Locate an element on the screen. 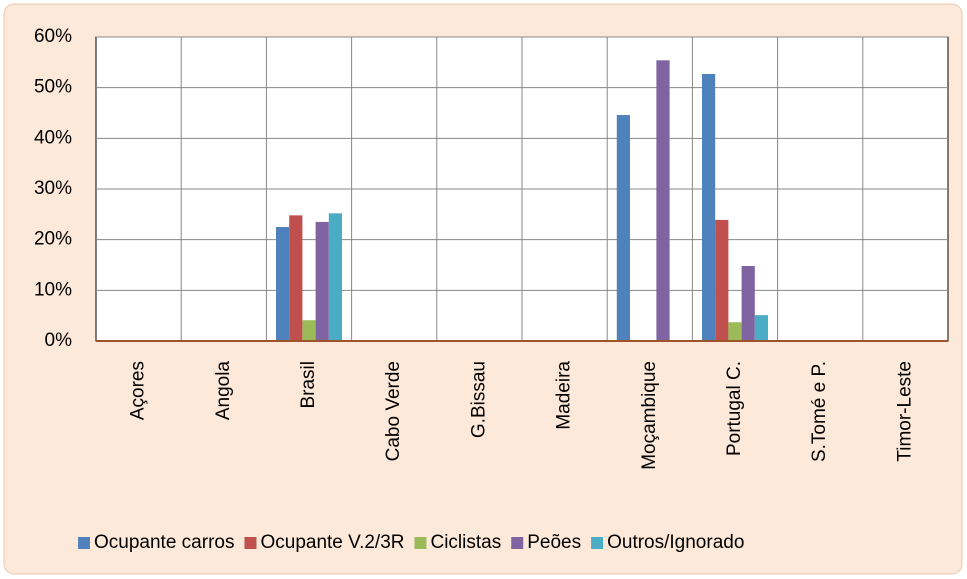 Image resolution: width=967 pixels, height=579 pixels. legend-label: Outros/Ignorado is located at coordinates (675, 542).